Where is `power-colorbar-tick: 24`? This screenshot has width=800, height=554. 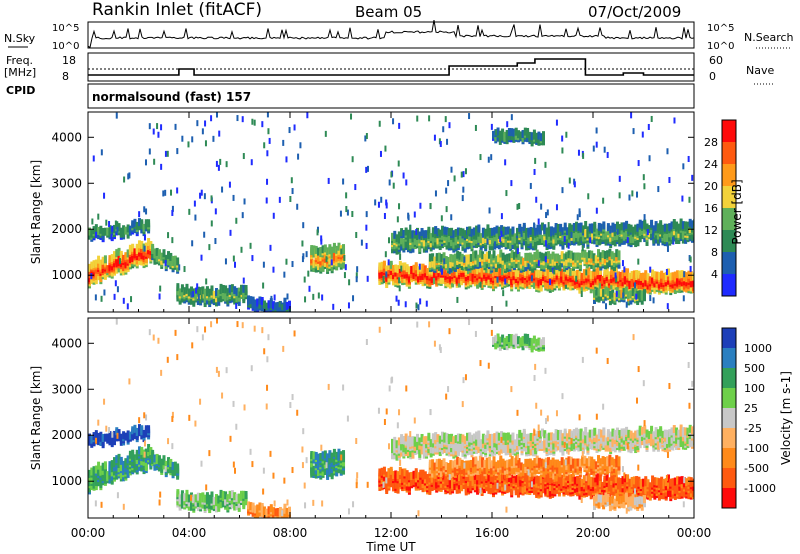 power-colorbar-tick: 24 is located at coordinates (711, 164).